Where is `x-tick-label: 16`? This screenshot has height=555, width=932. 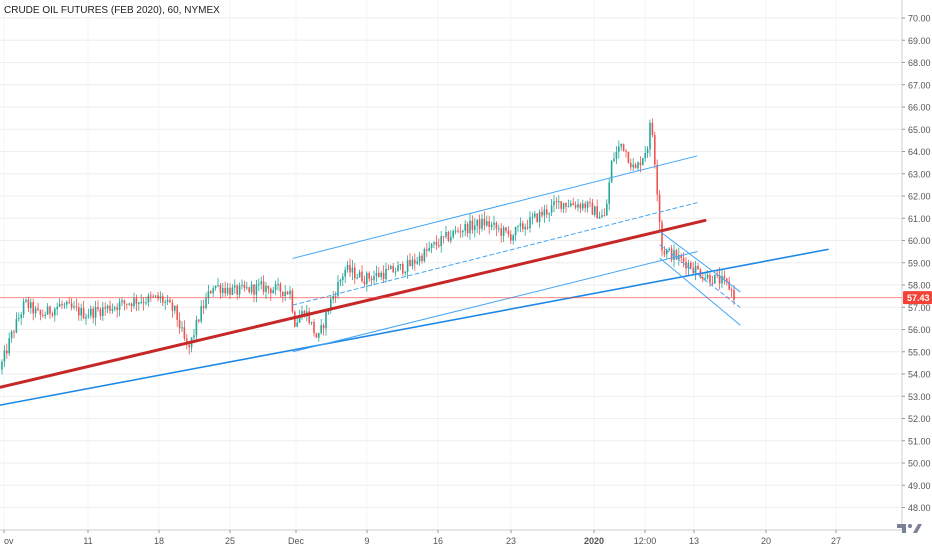
x-tick-label: 16 is located at coordinates (438, 541).